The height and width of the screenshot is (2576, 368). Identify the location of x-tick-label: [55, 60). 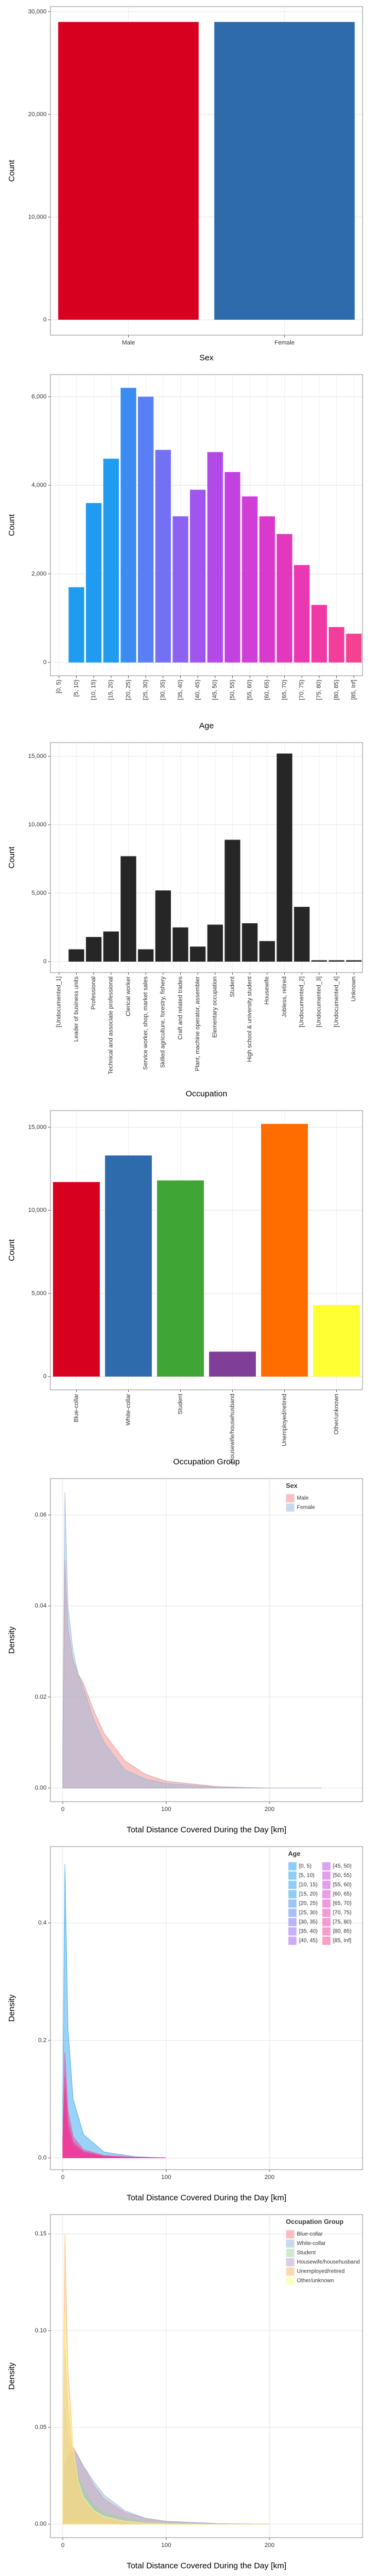
(249, 690).